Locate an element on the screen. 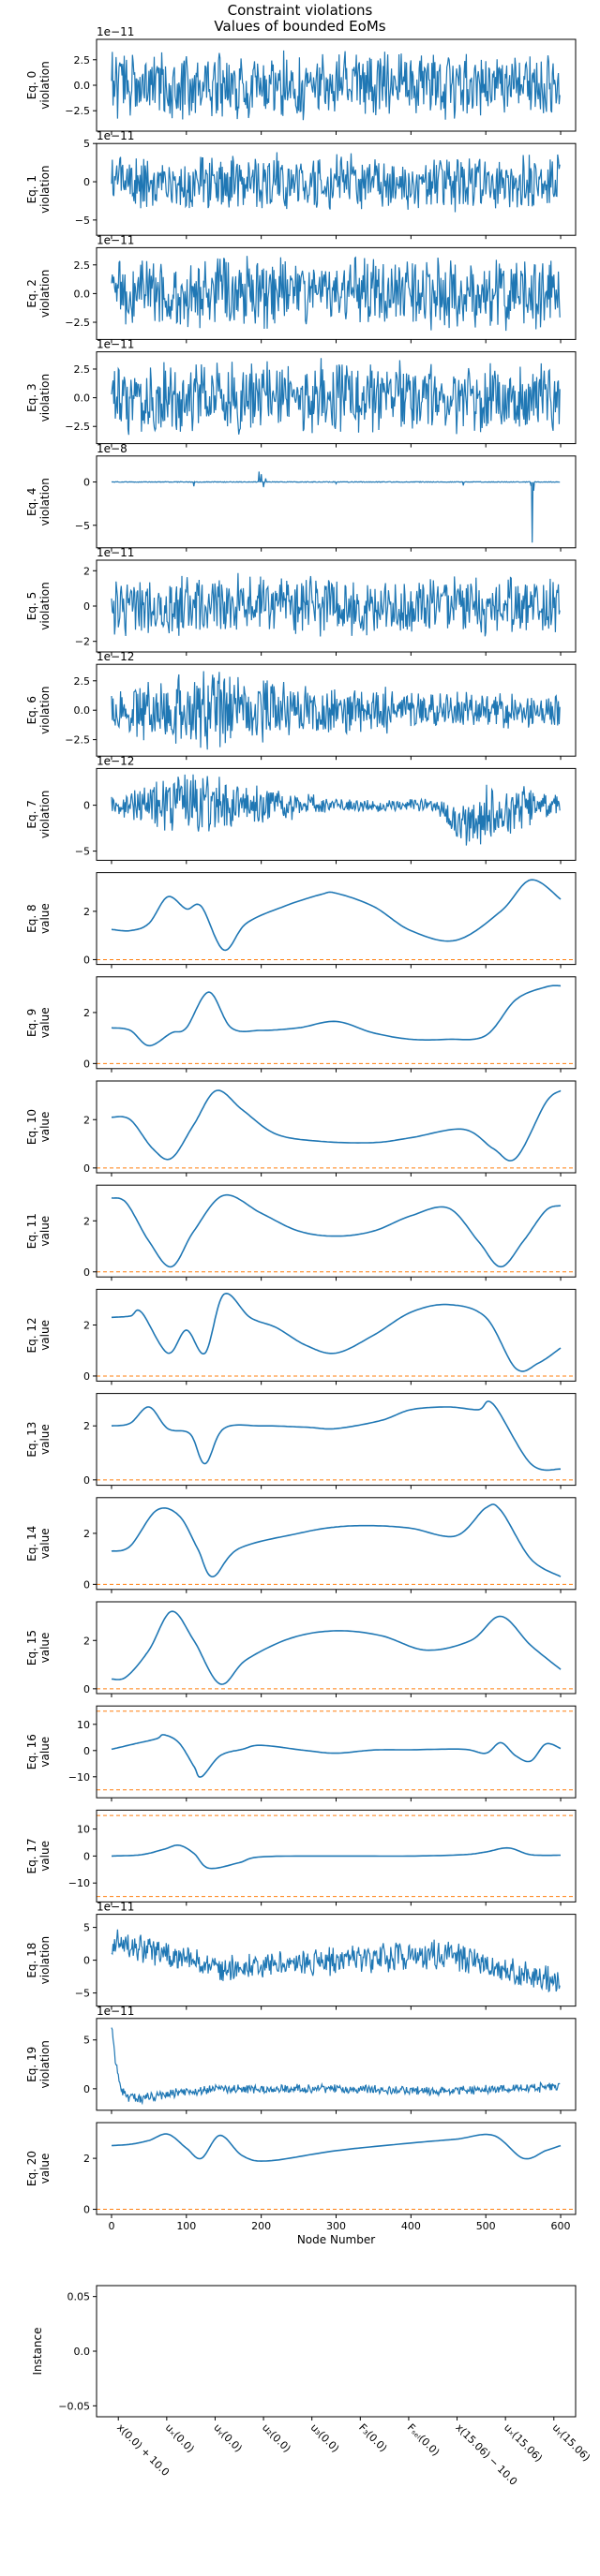 Image resolution: width=600 pixels, height=2576 pixels. y-tick-label-0-0: 2.5 is located at coordinates (82, 60).